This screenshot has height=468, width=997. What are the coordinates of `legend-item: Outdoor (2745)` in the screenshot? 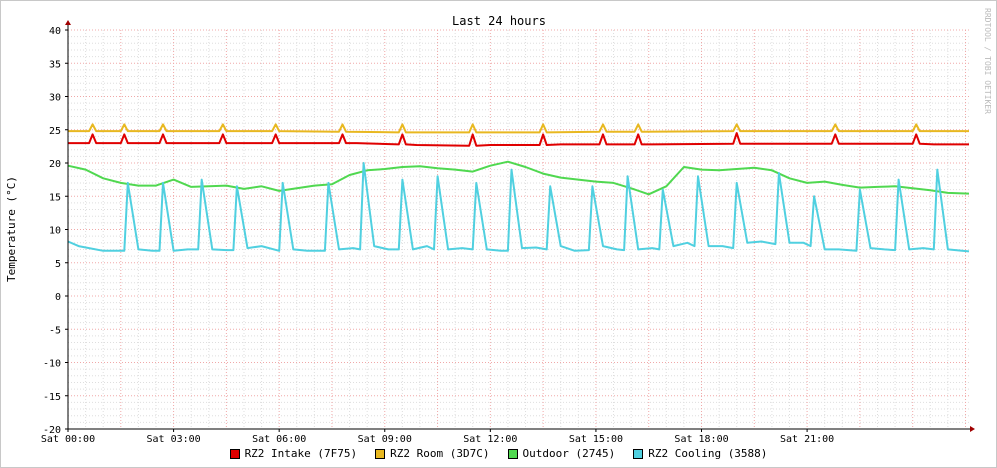 It's located at (561, 453).